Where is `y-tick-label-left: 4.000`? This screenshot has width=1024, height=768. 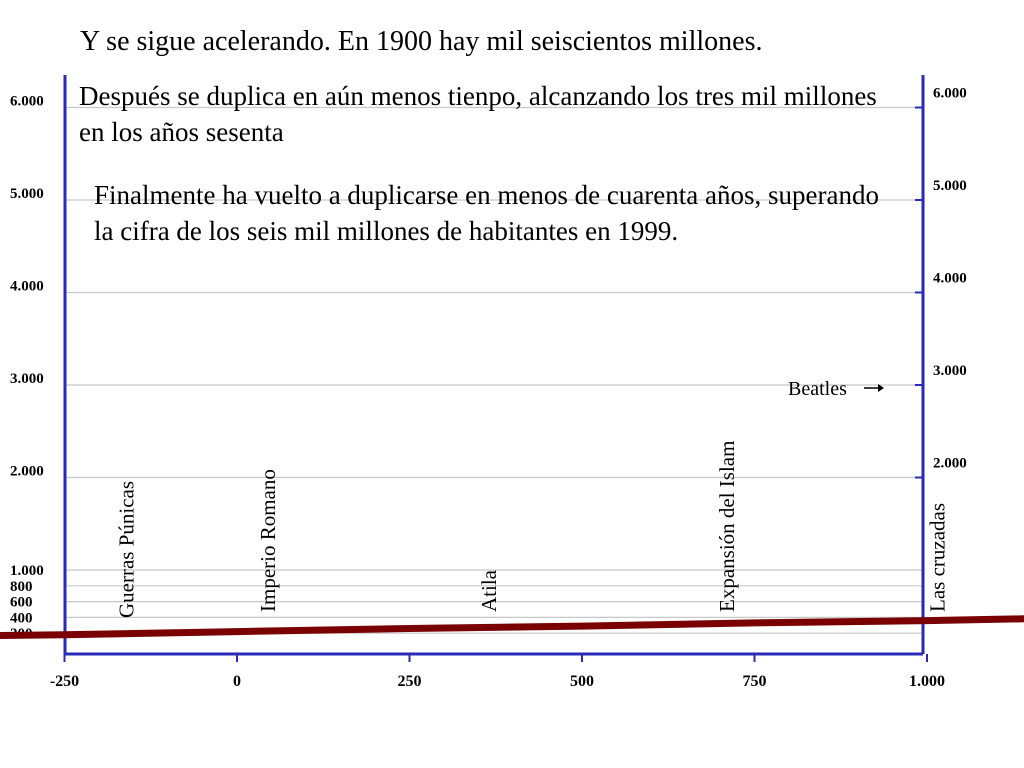
y-tick-label-left: 4.000 is located at coordinates (27, 287).